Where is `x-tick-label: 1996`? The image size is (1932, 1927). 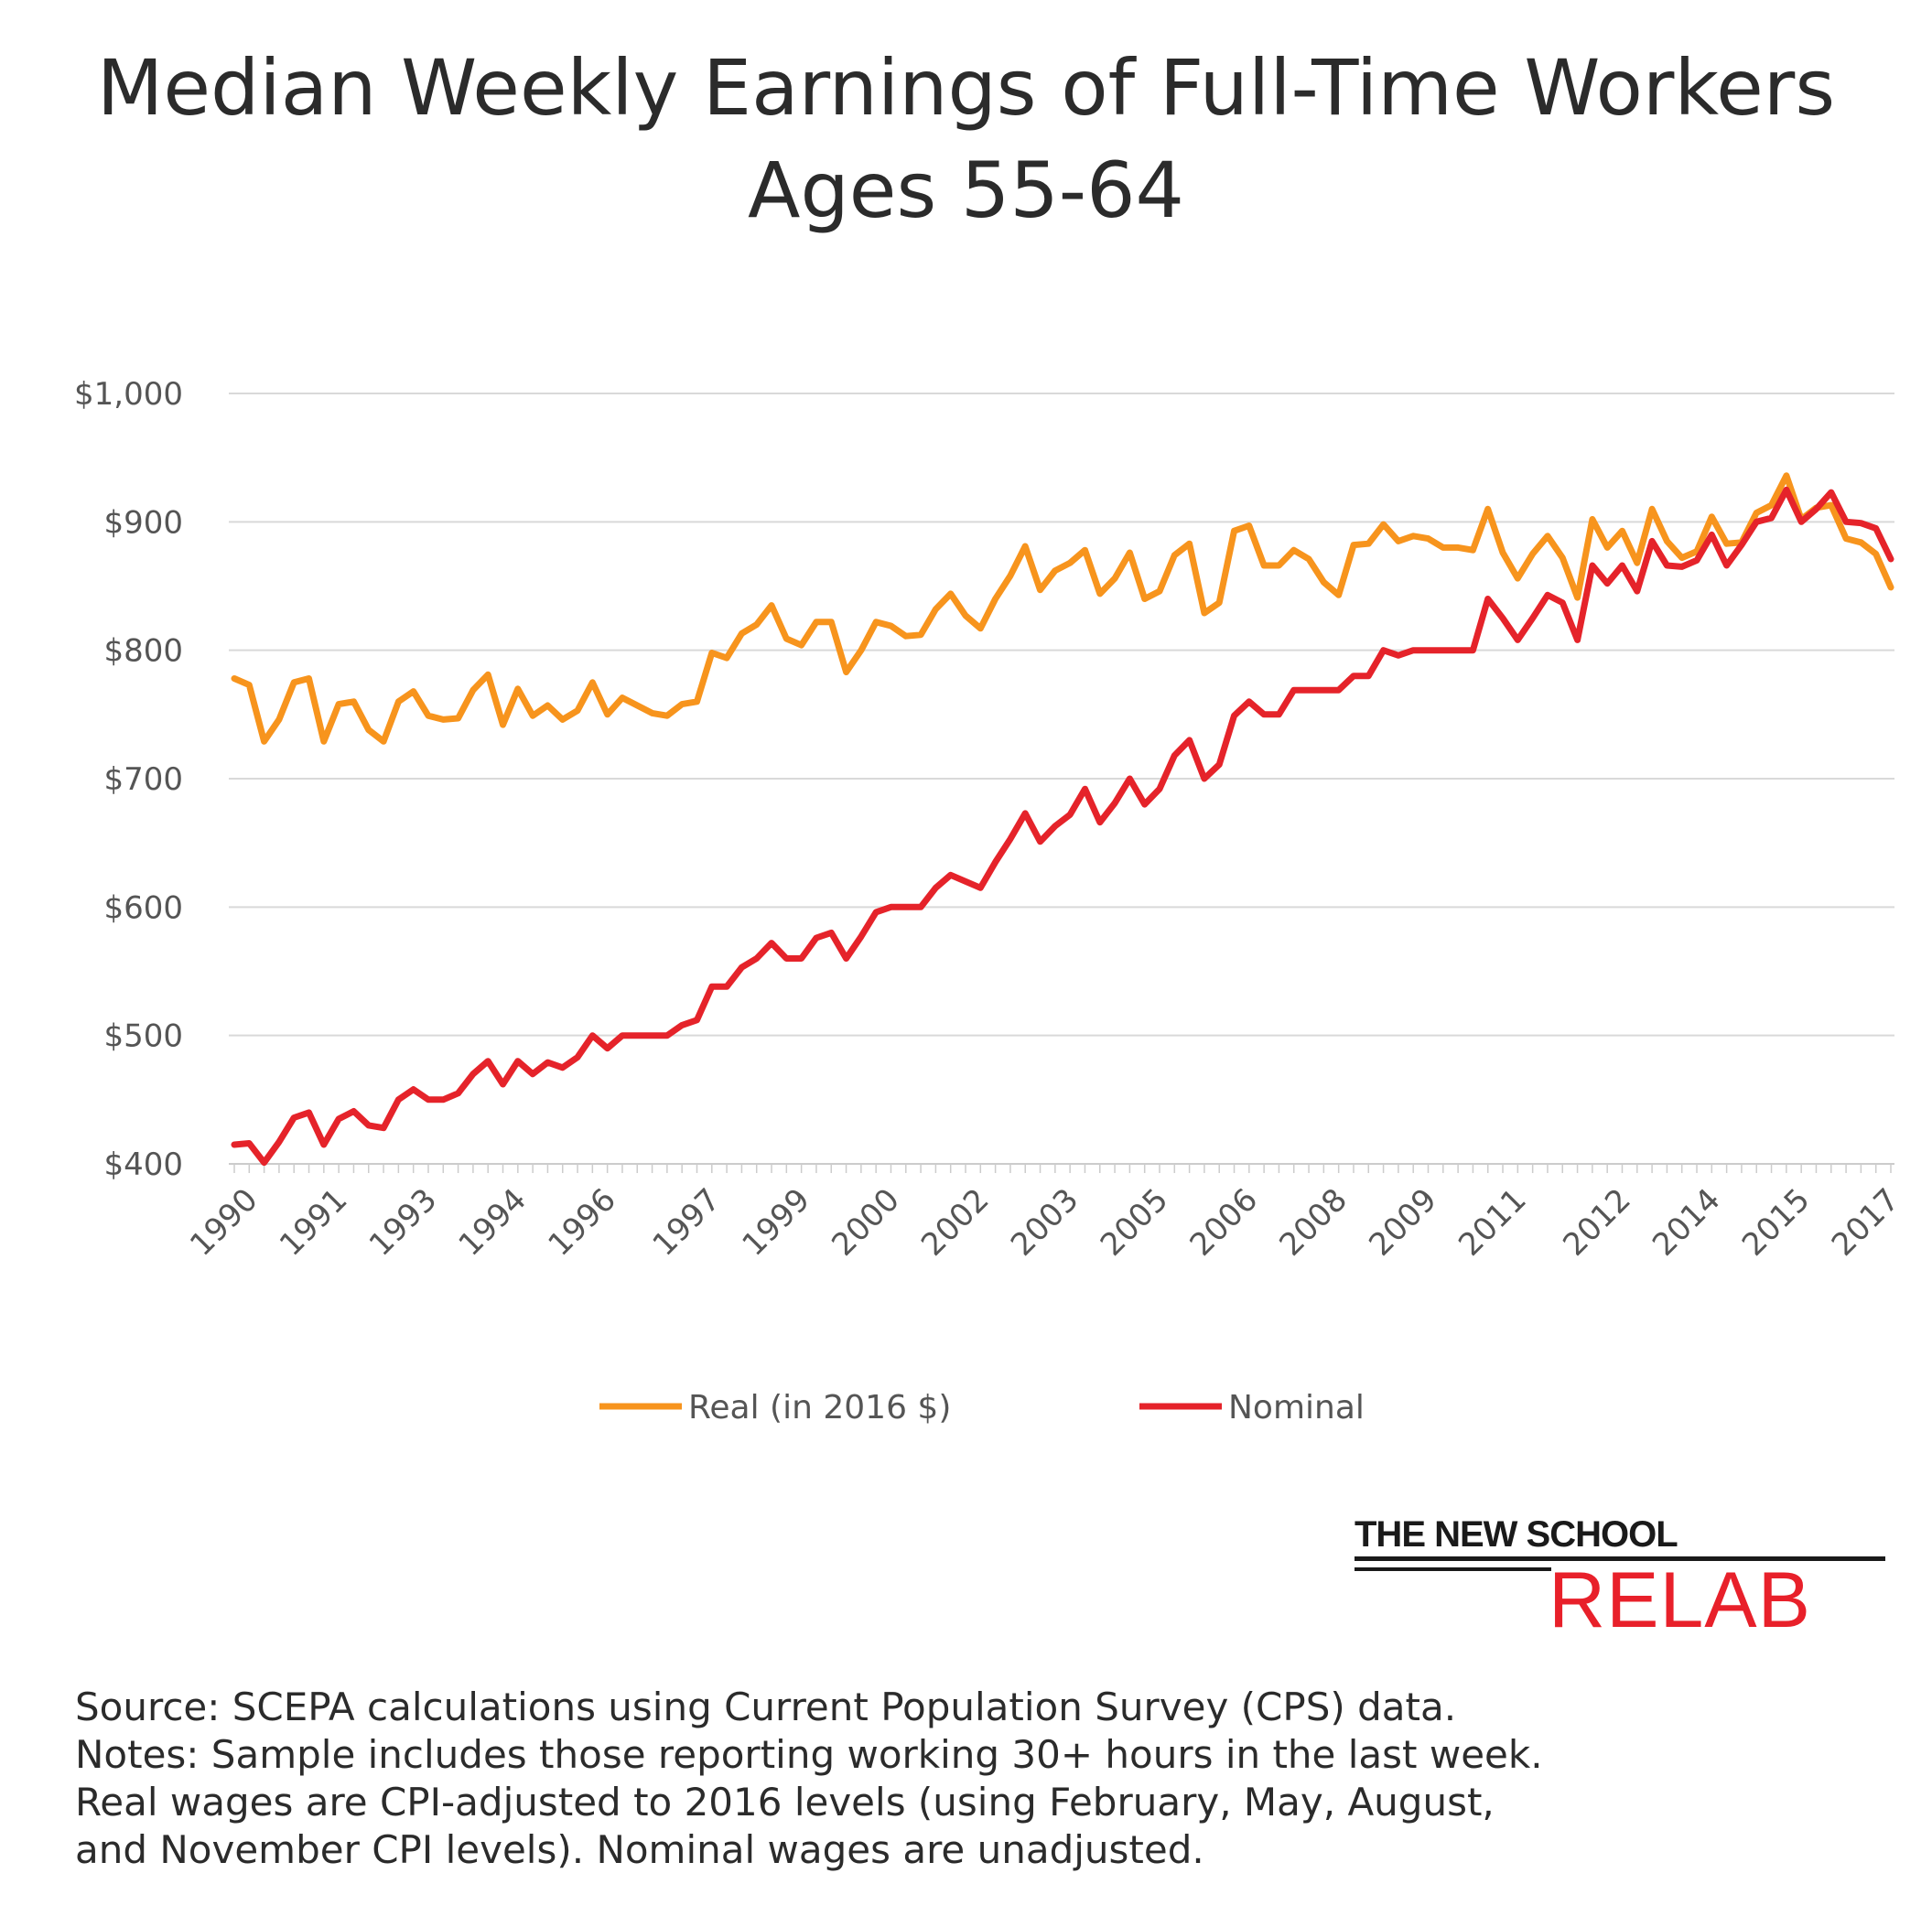 x-tick-label: 1996 is located at coordinates (581, 1222).